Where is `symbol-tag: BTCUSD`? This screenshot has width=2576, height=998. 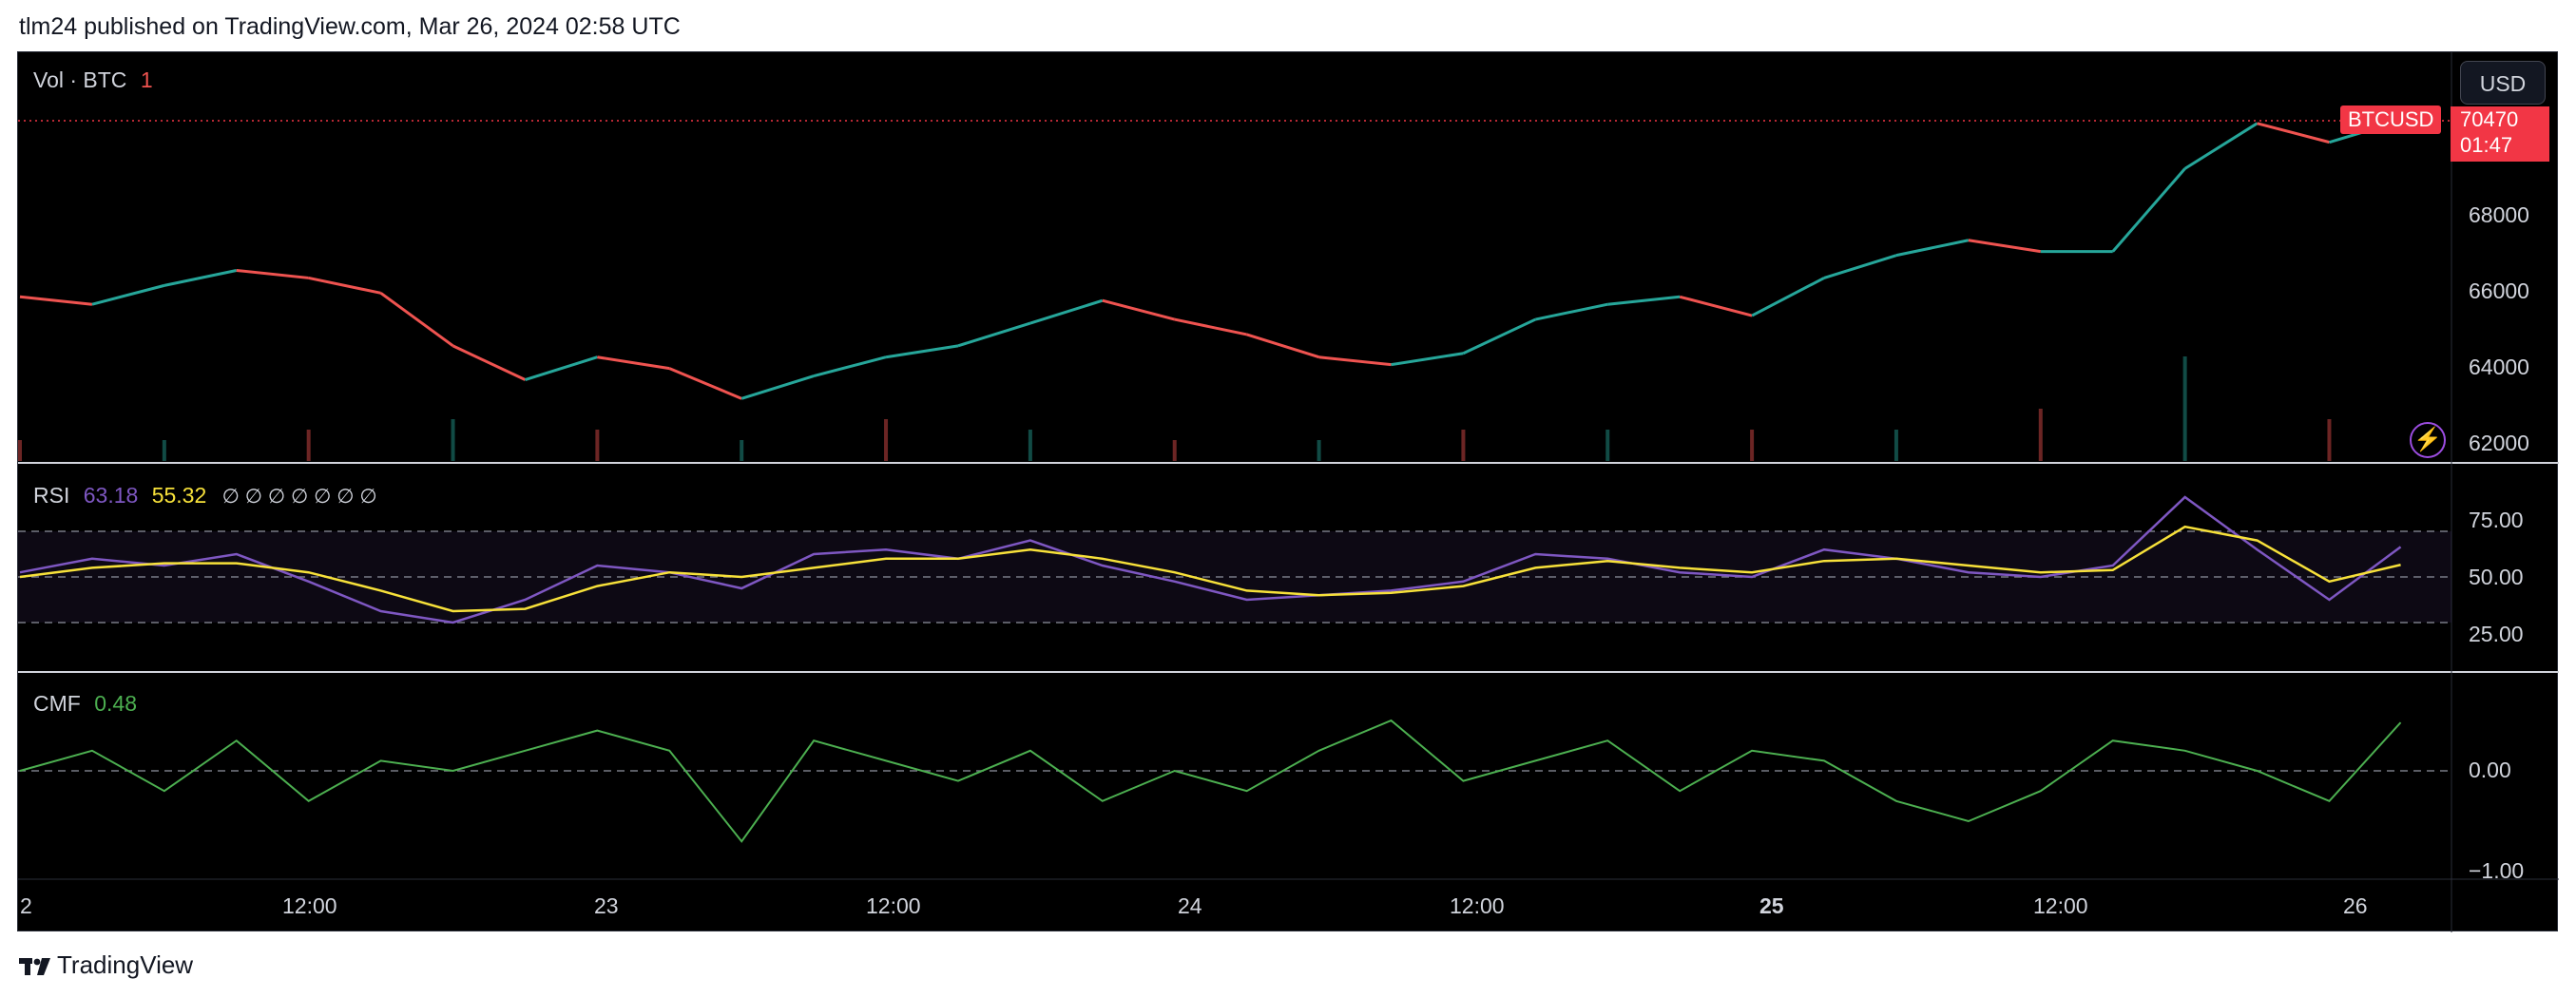
symbol-tag: BTCUSD is located at coordinates (2391, 120).